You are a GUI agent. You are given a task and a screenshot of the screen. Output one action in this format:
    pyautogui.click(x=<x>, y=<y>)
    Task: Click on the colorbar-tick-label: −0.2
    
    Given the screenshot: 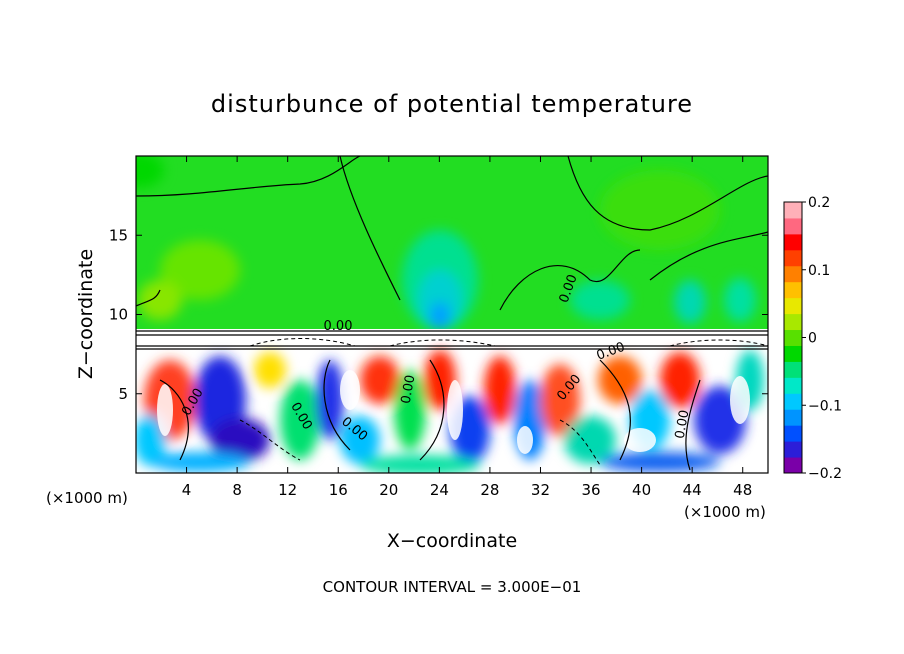 What is the action you would take?
    pyautogui.click(x=825, y=474)
    